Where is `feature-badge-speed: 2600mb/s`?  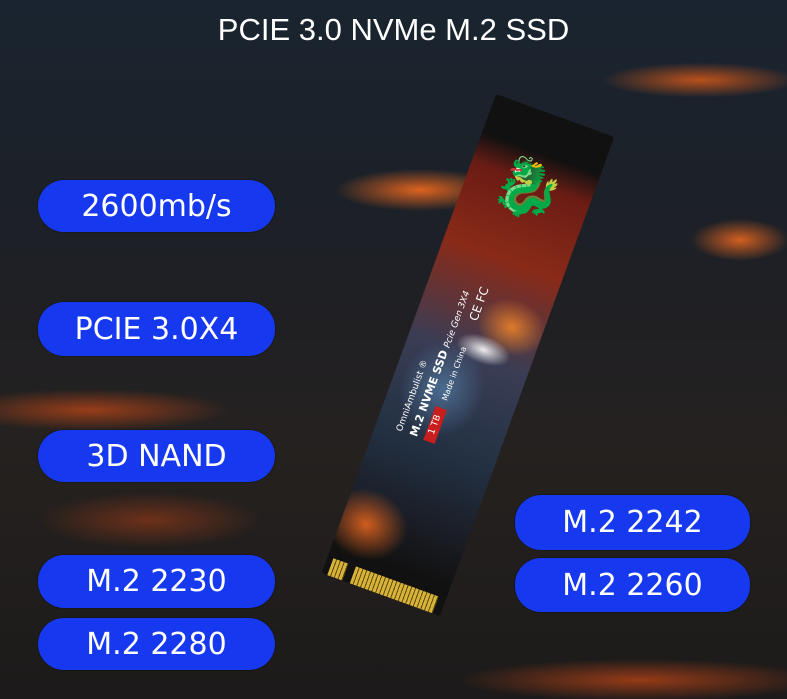
feature-badge-speed: 2600mb/s is located at coordinates (156, 206).